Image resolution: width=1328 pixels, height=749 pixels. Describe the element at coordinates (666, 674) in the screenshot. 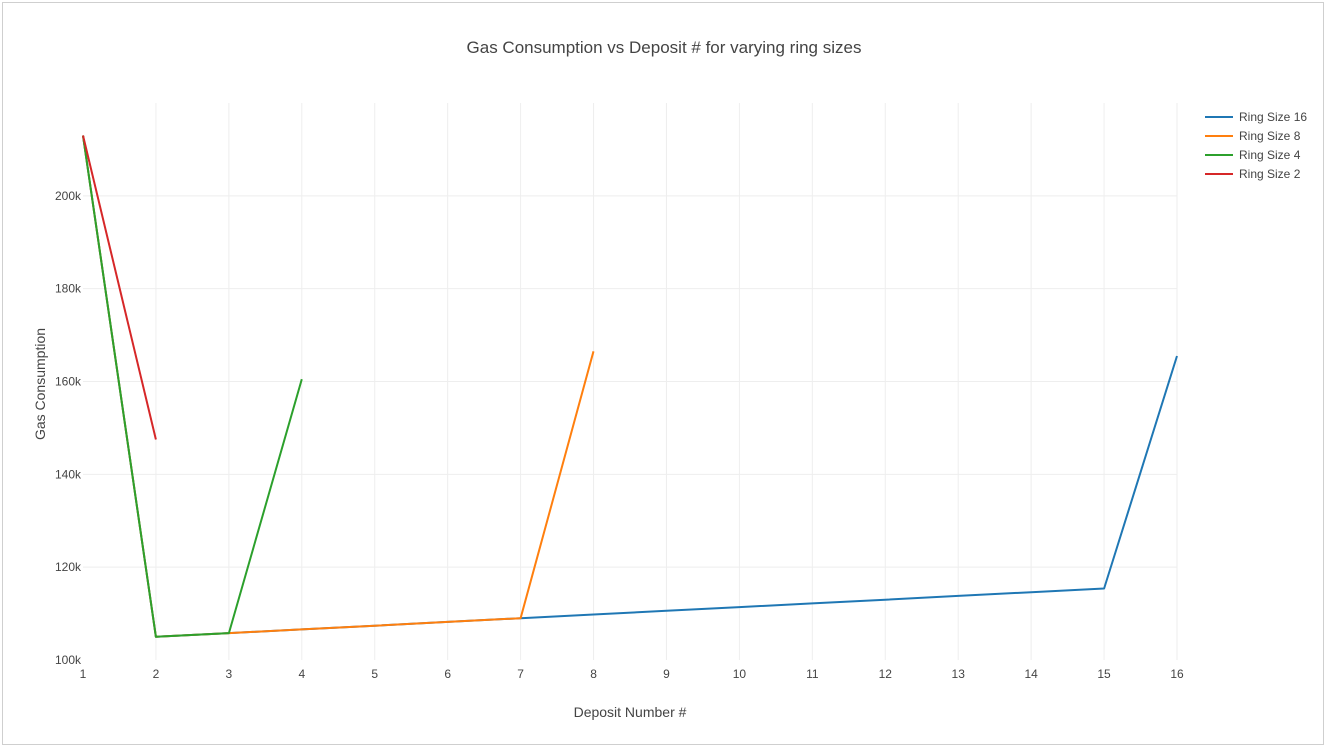

I see `x-tick-label: 9` at that location.